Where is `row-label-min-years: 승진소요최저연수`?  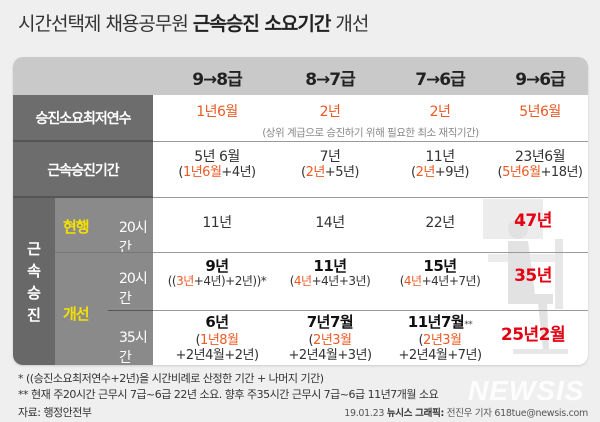 row-label-min-years: 승진소요최저연수 is located at coordinates (83, 118).